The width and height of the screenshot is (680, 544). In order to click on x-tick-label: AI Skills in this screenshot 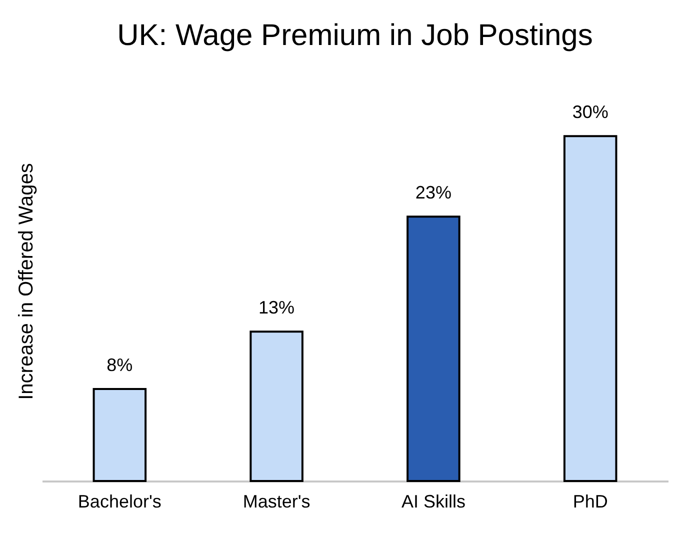, I will do `click(433, 502)`.